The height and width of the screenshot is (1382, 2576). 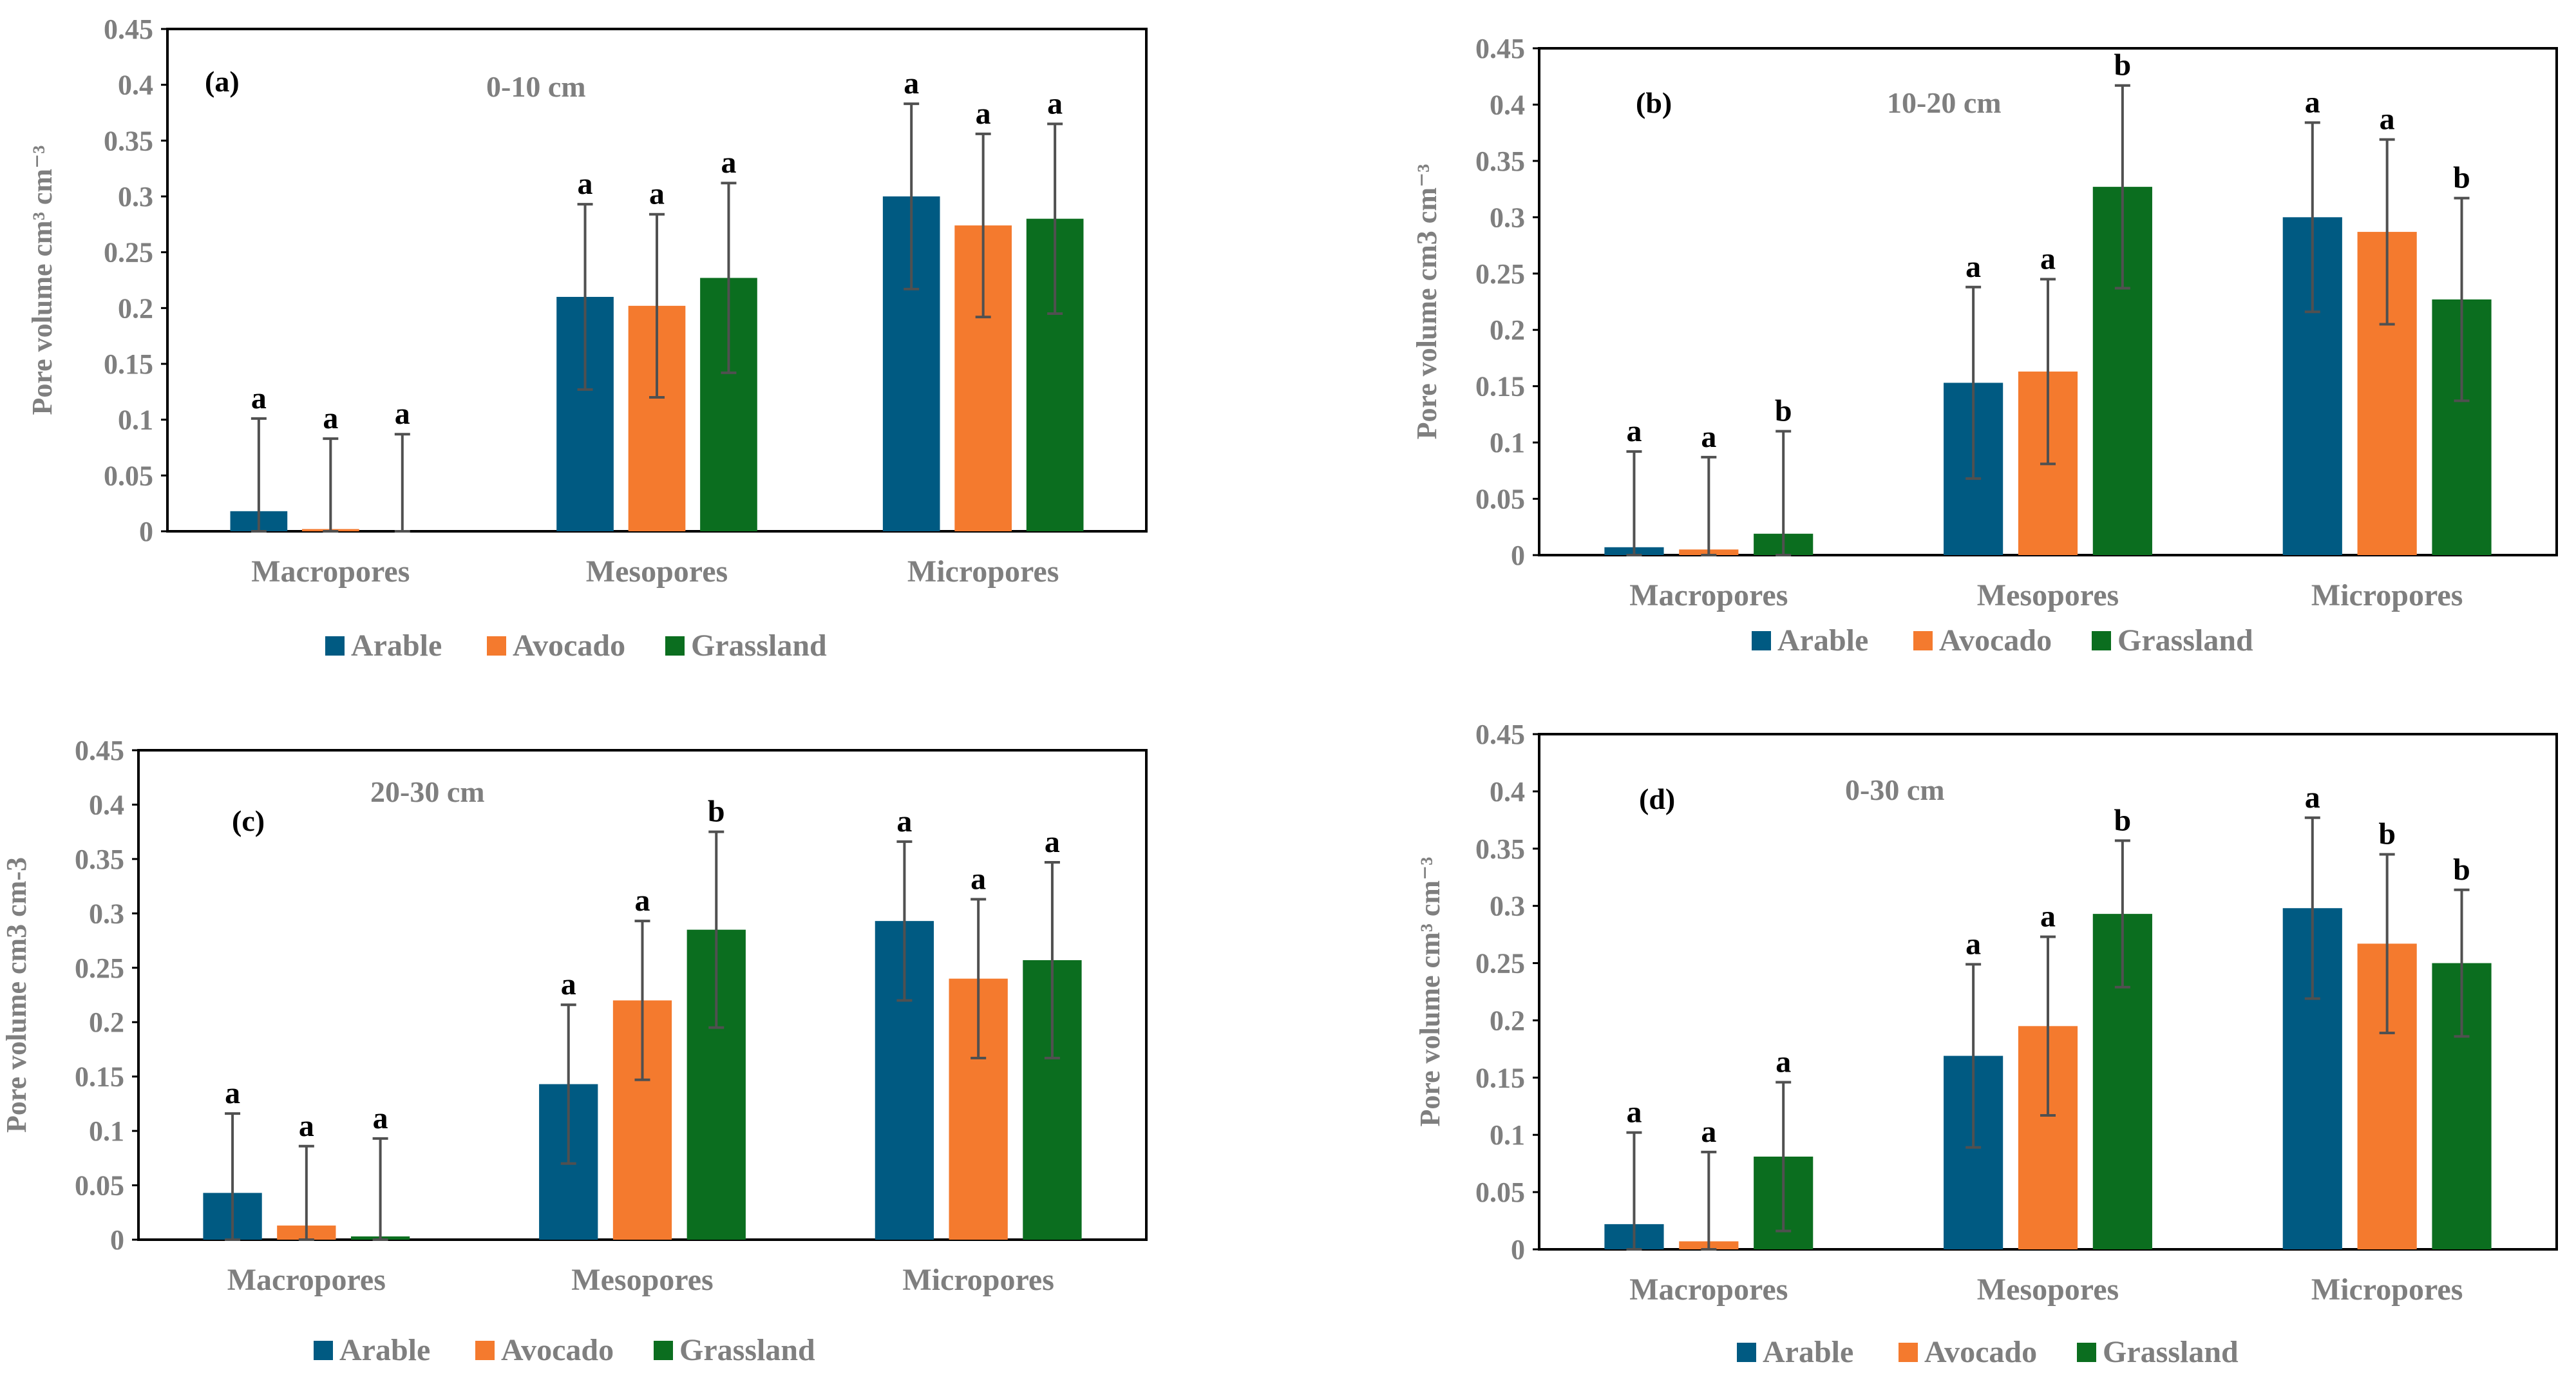 I want to click on y-axis-label: Pore volume cm3 cm⁻³, so click(x=1427, y=302).